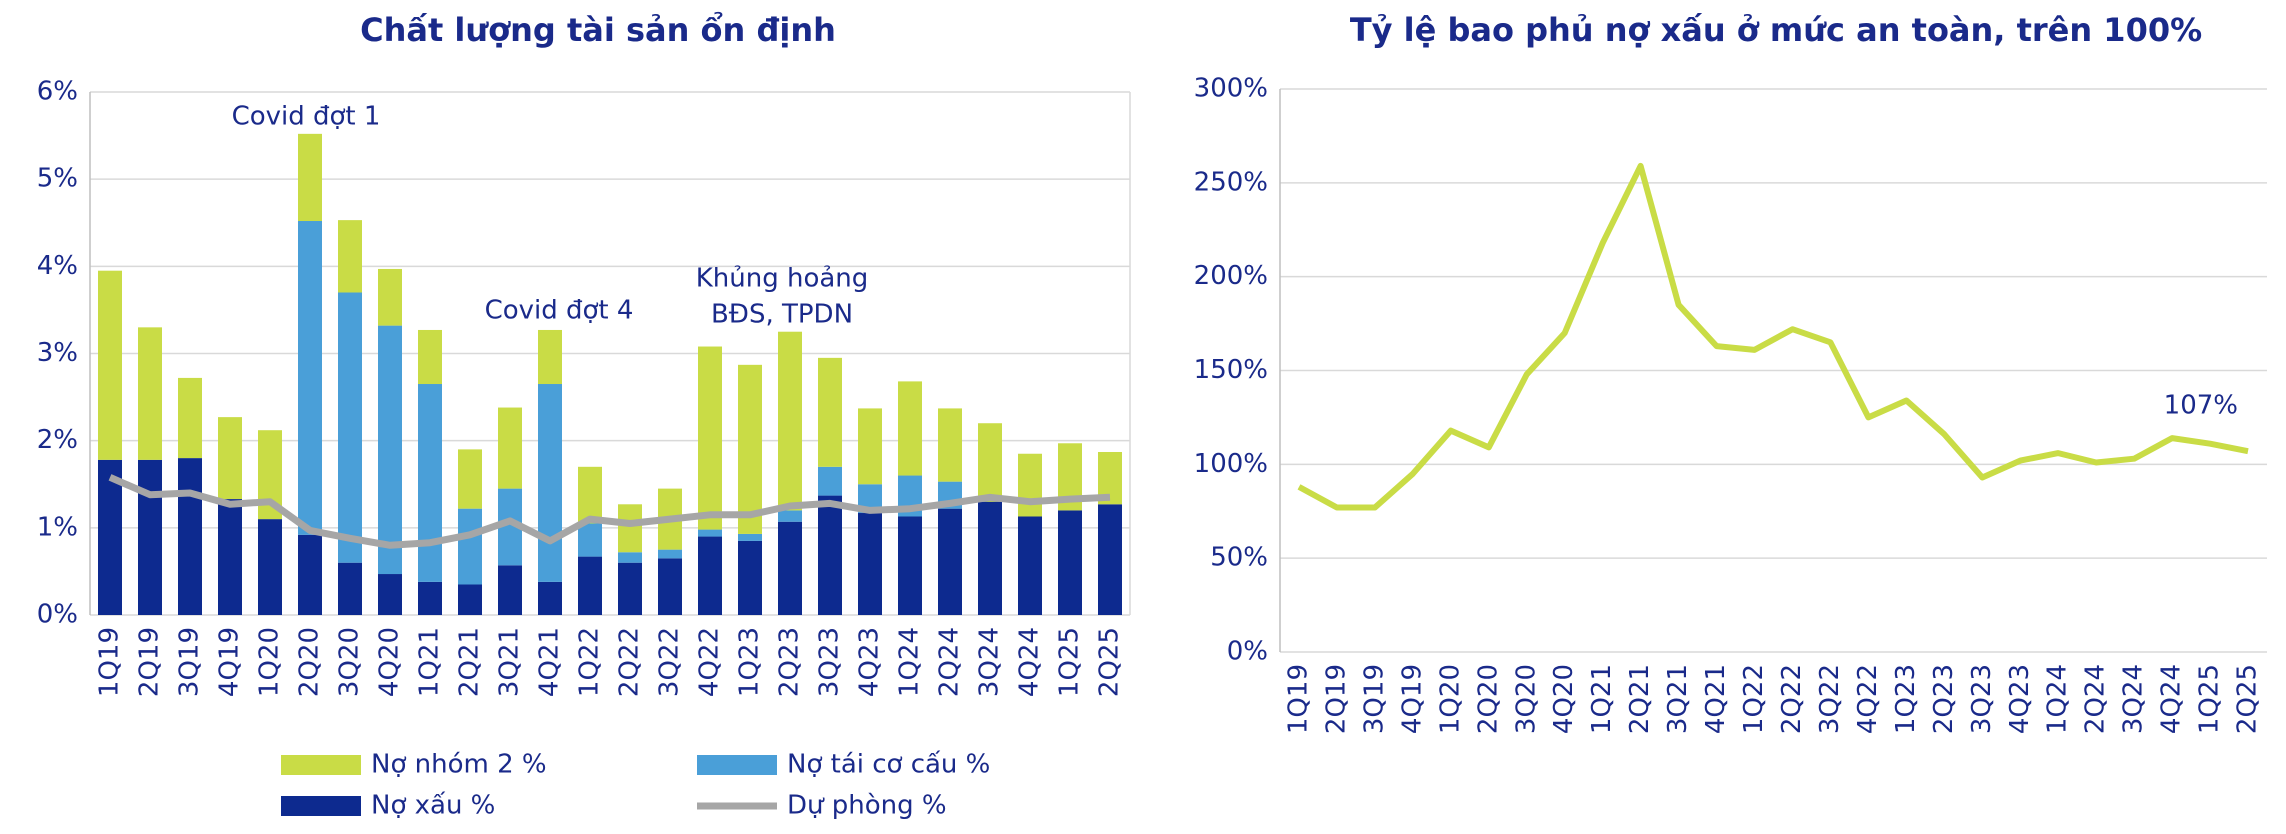  I want to click on annotation: Covid đợt 1, so click(306, 117).